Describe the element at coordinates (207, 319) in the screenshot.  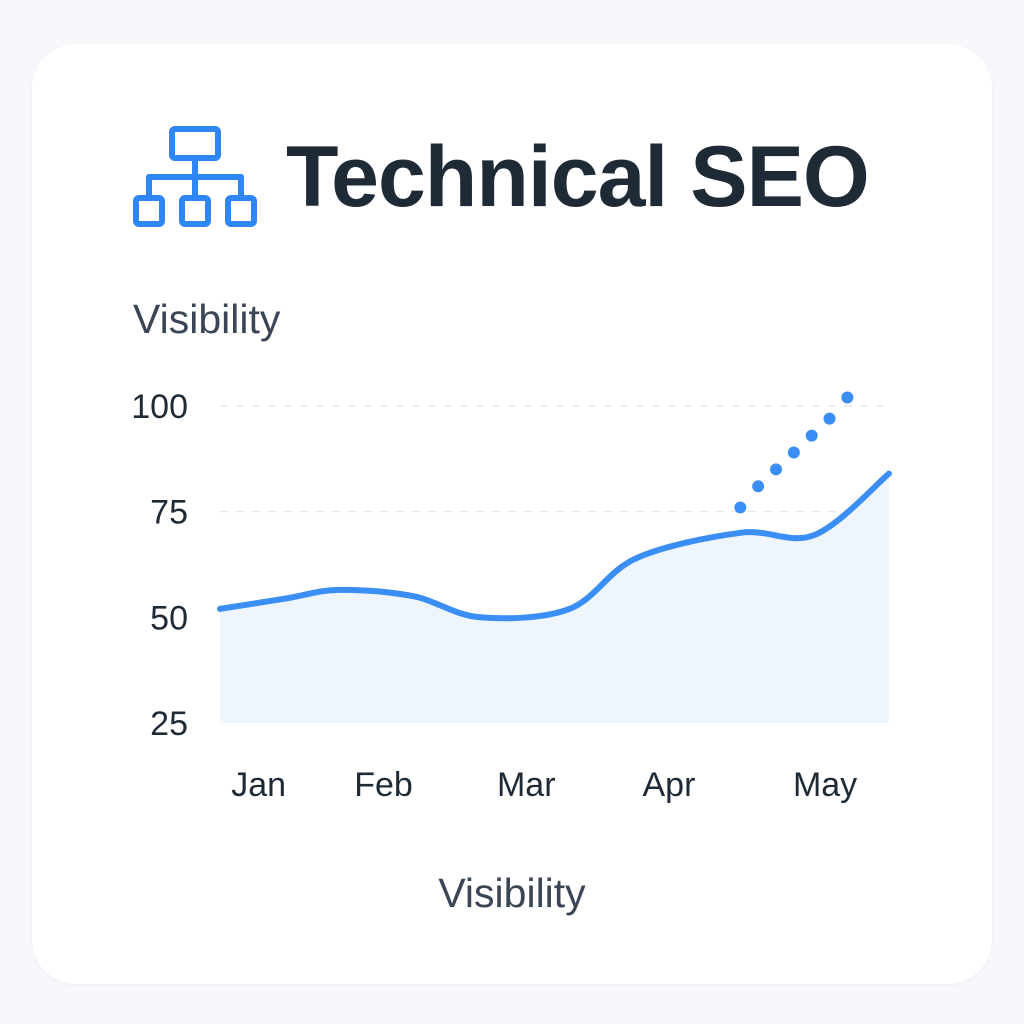
I see `y-axis-title: Visibility` at that location.